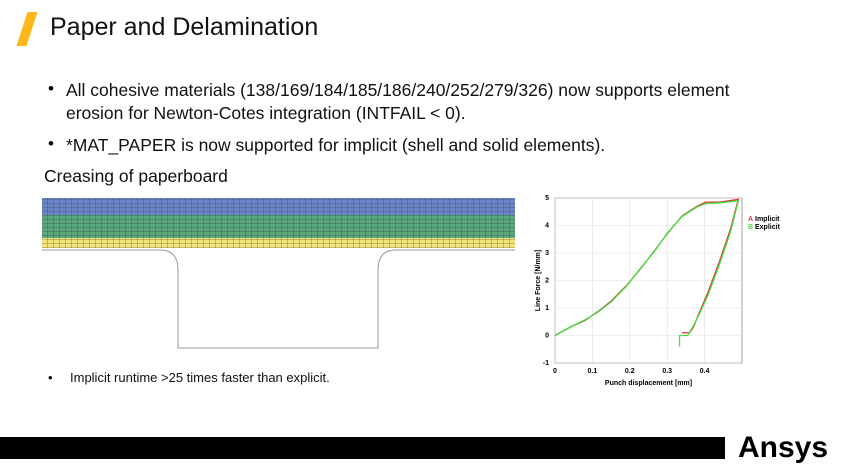 The width and height of the screenshot is (865, 469). What do you see at coordinates (546, 363) in the screenshot?
I see `y-tick-label: -1` at bounding box center [546, 363].